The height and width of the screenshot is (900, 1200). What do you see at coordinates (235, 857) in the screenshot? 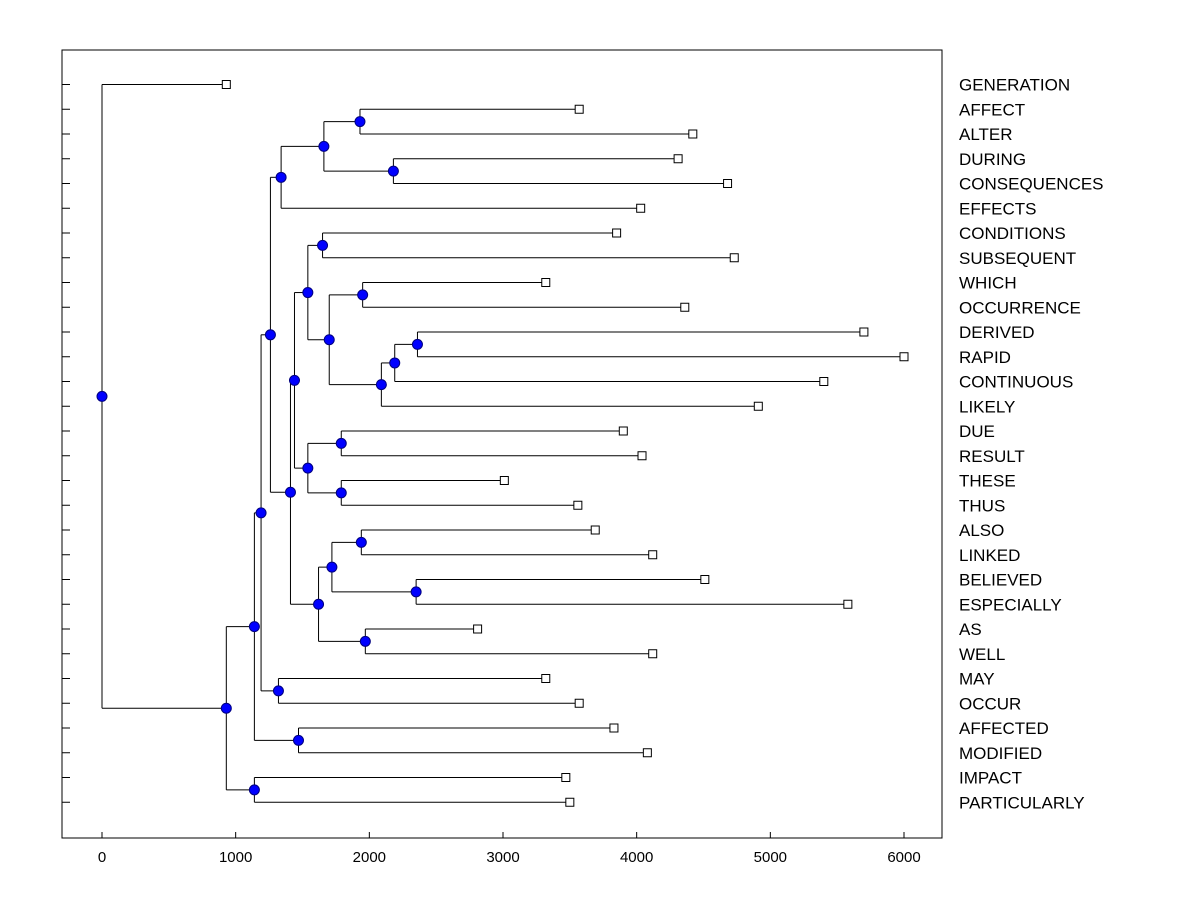
I see `x-tick-label: 1000` at bounding box center [235, 857].